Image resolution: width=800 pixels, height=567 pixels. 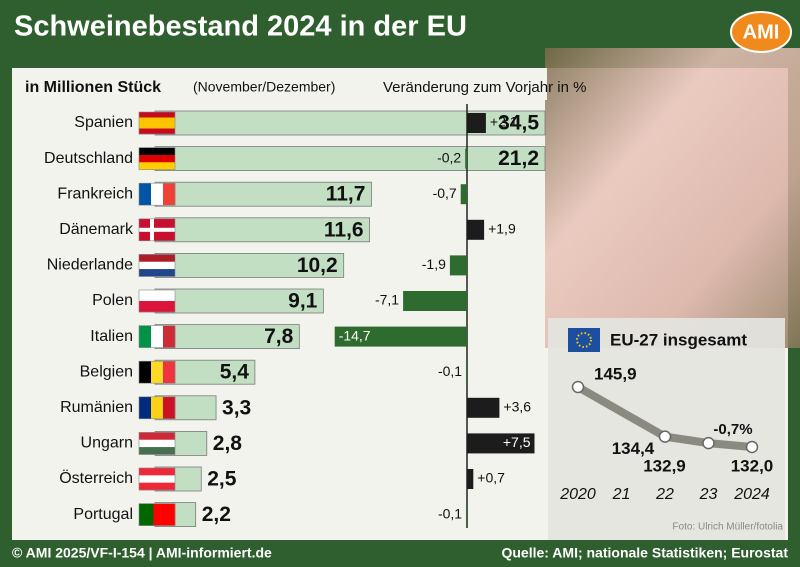 What do you see at coordinates (112, 300) in the screenshot?
I see `category-label: Polen` at bounding box center [112, 300].